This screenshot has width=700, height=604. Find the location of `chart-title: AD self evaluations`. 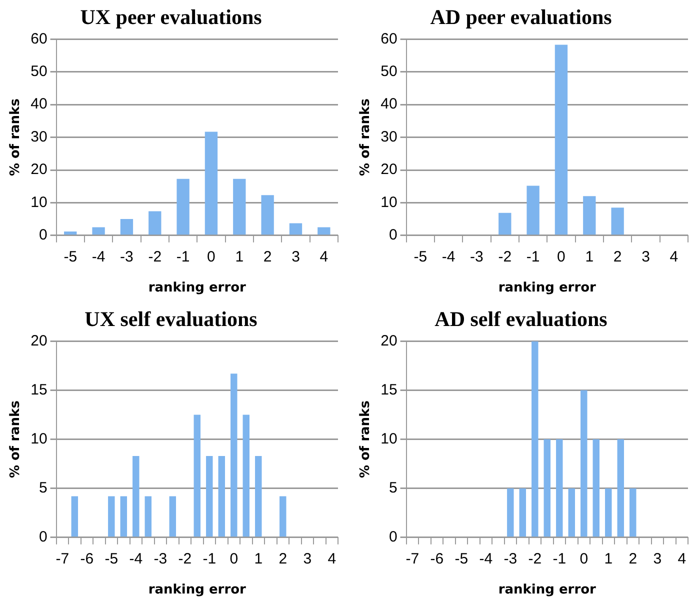

chart-title: AD self evaluations is located at coordinates (521, 319).